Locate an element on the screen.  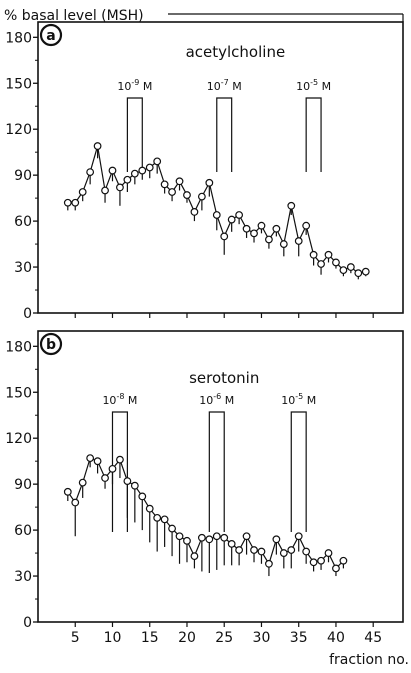
panel-title: serotonin is located at coordinates (224, 378).